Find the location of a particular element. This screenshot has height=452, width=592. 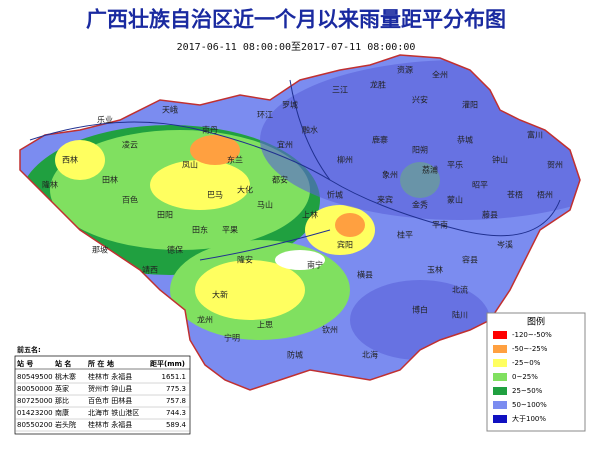

table-cell: 775.3 is located at coordinates (176, 389).